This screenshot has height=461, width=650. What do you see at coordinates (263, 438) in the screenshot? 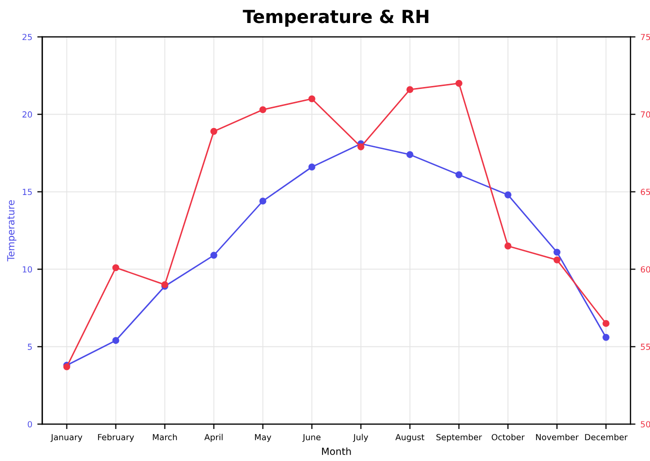
I see `x-tick-label: May` at bounding box center [263, 438].